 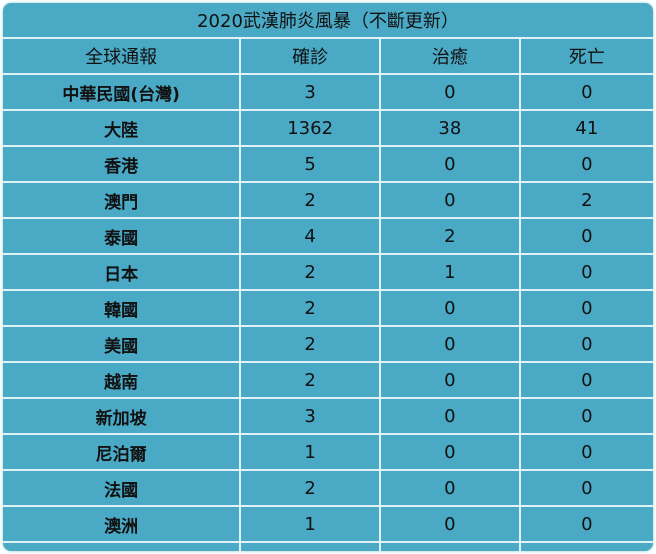 I want to click on cell-confirmed: 1362, so click(x=310, y=128).